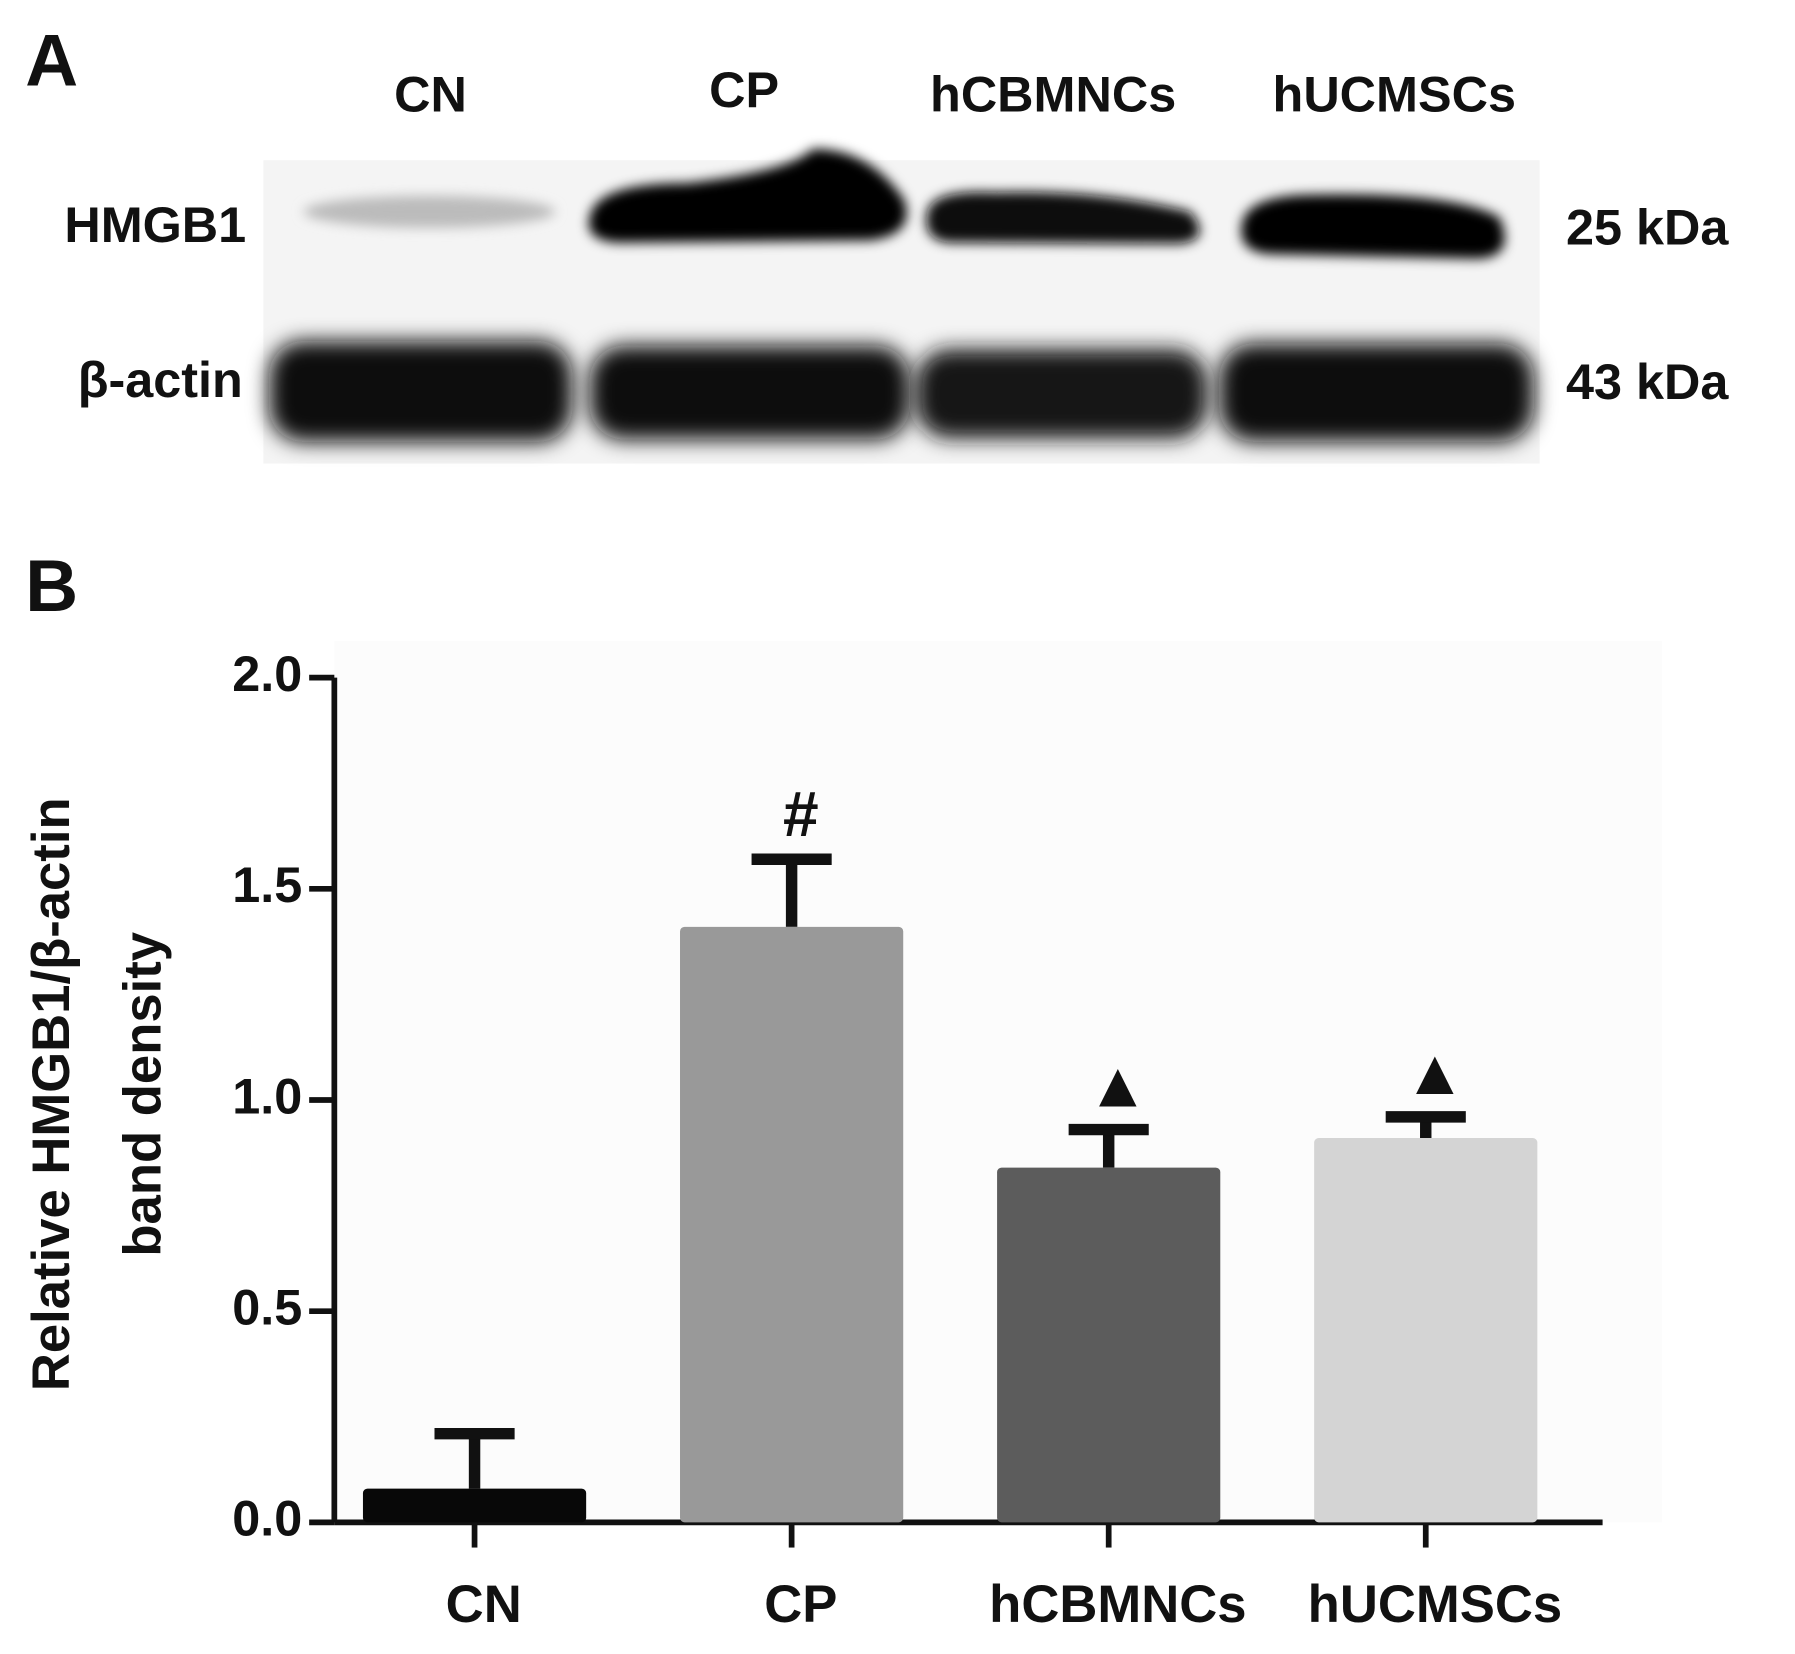 Image resolution: width=1795 pixels, height=1654 pixels. I want to click on row-label: HMGB1, so click(155, 224).